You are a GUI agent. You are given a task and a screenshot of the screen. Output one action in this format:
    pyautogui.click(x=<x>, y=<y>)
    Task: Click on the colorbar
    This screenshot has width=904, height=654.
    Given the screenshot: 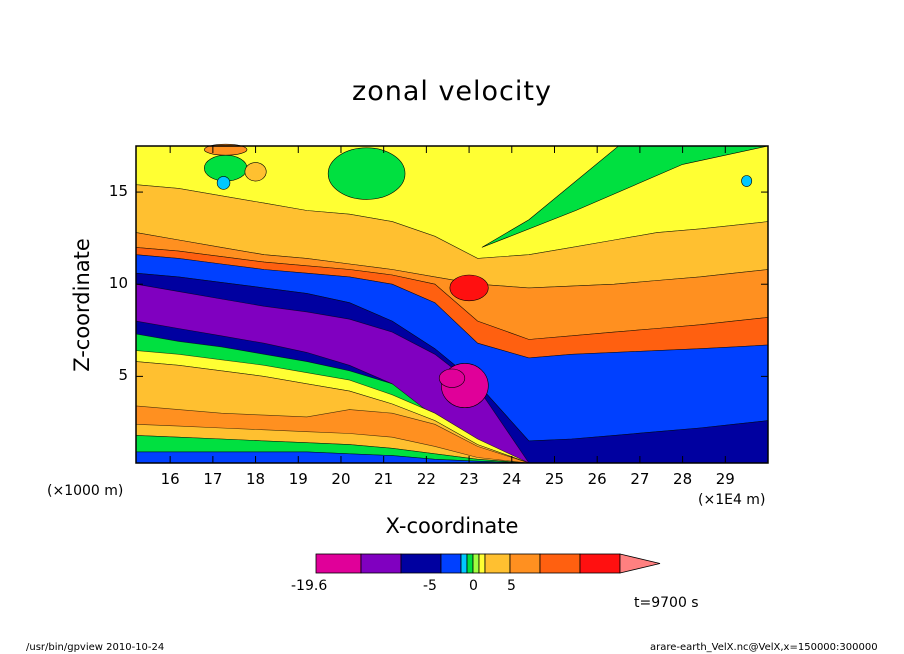 What is the action you would take?
    pyautogui.click(x=488, y=563)
    